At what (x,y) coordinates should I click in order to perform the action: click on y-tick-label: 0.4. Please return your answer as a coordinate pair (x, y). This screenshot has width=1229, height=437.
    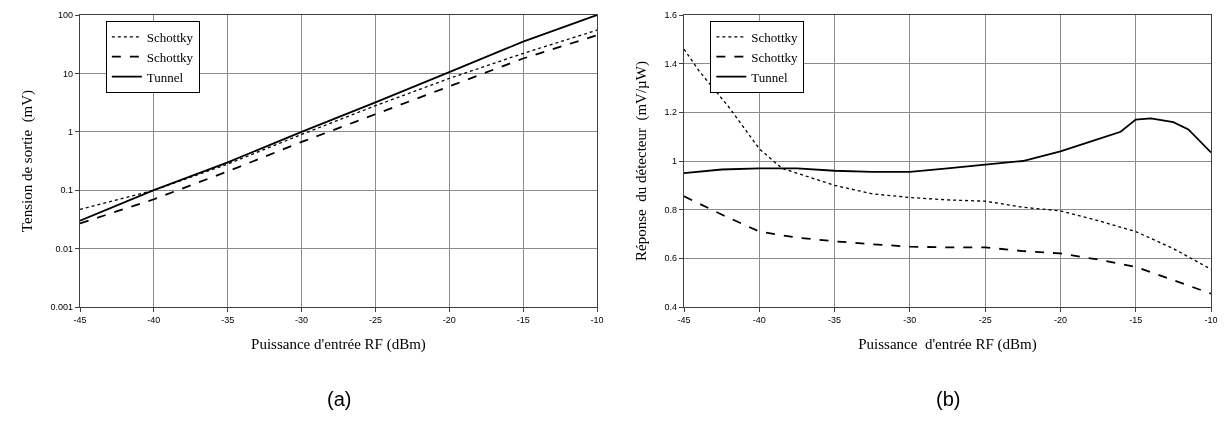
    Looking at the image, I should click on (671, 307).